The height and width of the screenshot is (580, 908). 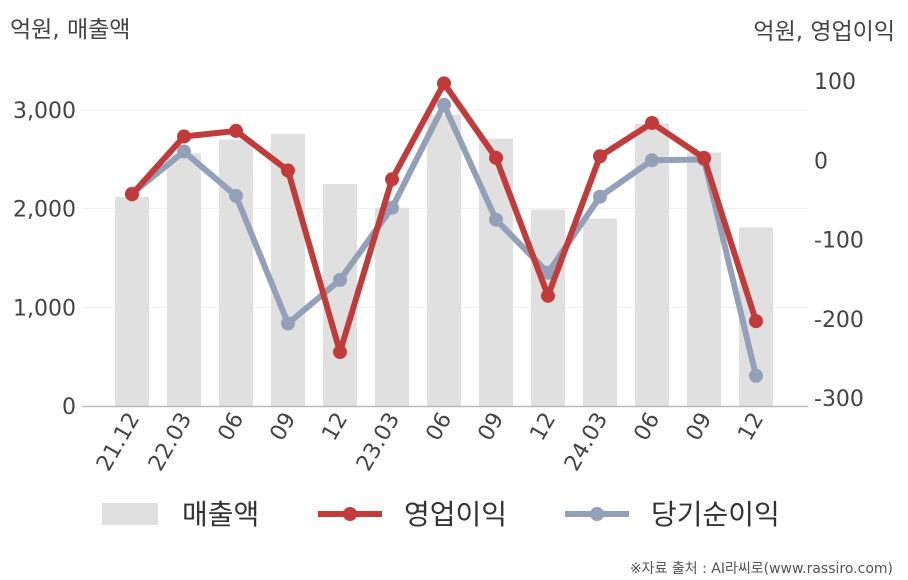 I want to click on legend-label: 매출액, so click(x=220, y=514).